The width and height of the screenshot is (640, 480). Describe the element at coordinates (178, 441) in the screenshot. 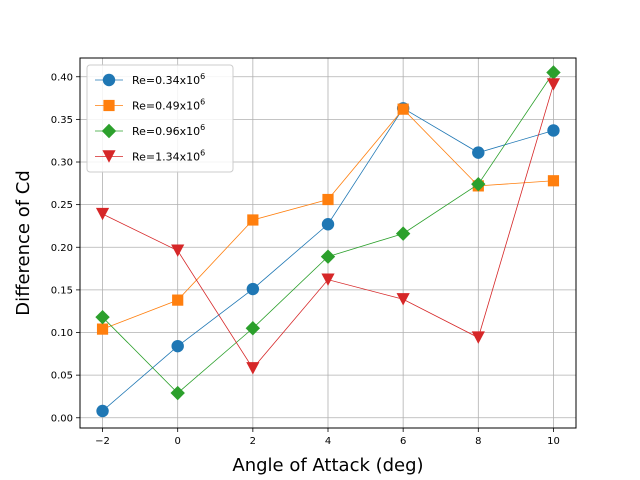

I see `x-tick-label: 0` at that location.